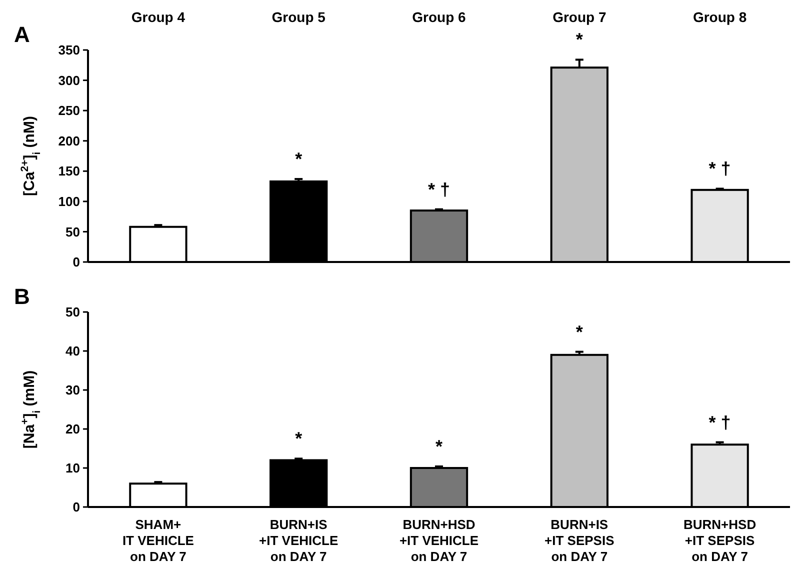 The image size is (800, 582). I want to click on category-label: Group 5, so click(299, 17).